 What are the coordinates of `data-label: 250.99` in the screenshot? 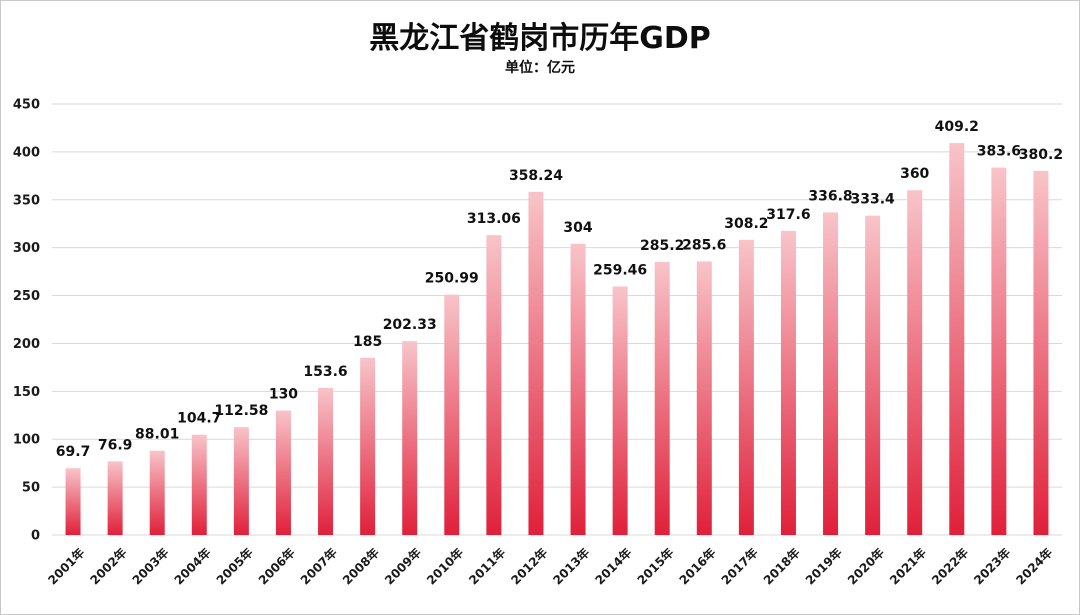 It's located at (452, 279).